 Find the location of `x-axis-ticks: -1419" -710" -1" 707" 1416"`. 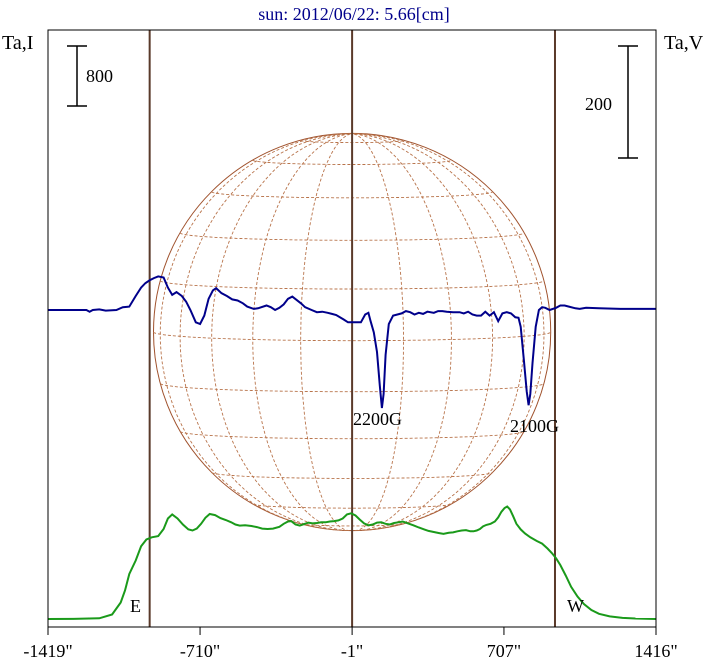

x-axis-ticks: -1419" -710" -1" 707" 1416" is located at coordinates (350, 644).